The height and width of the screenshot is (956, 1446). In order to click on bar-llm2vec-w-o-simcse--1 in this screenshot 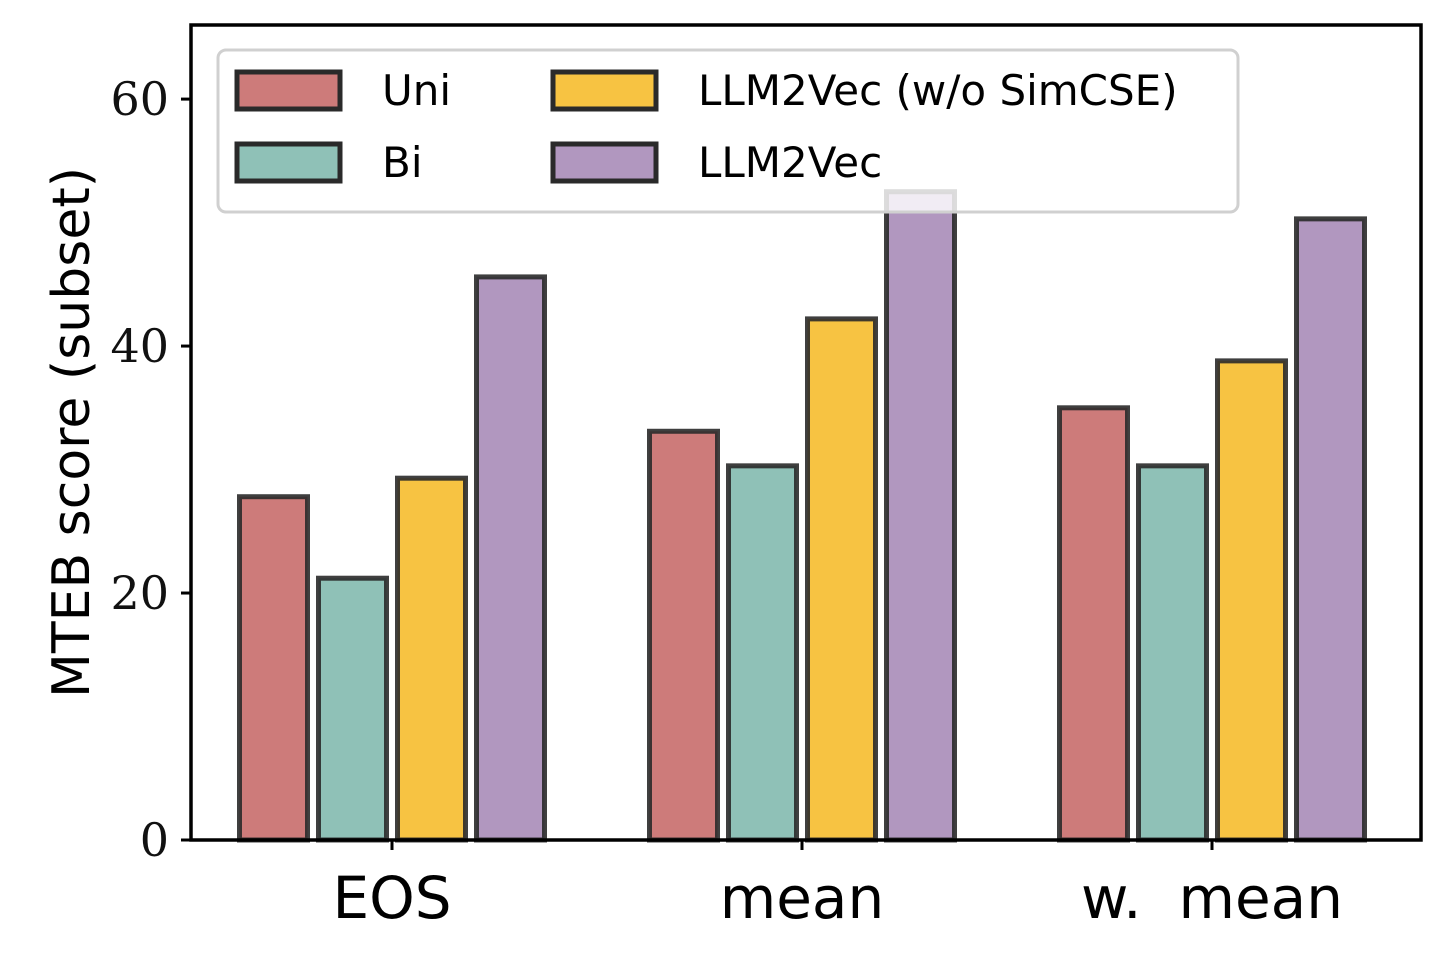, I will do `click(841, 579)`.